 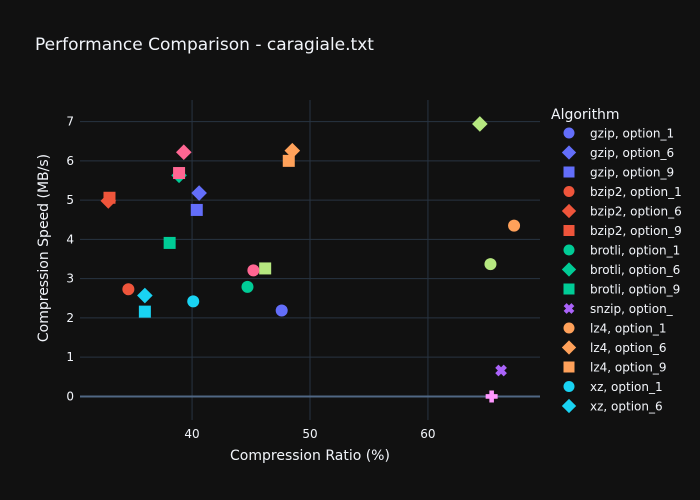 I want to click on x-tick-labels: 40 50 60, so click(x=309, y=434).